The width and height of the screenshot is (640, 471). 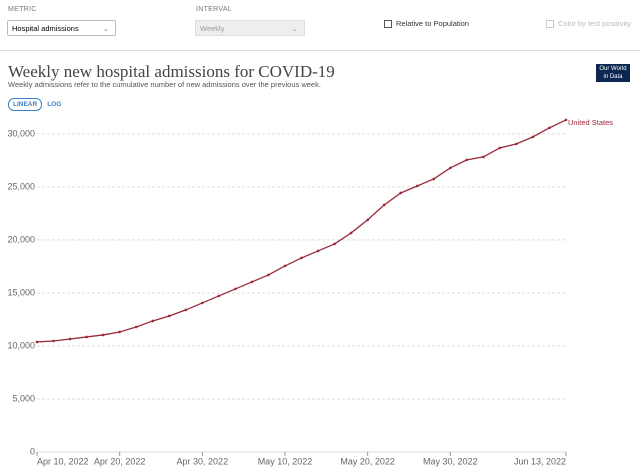 I want to click on x-tick-label: Apr 30, 2022, so click(x=203, y=461).